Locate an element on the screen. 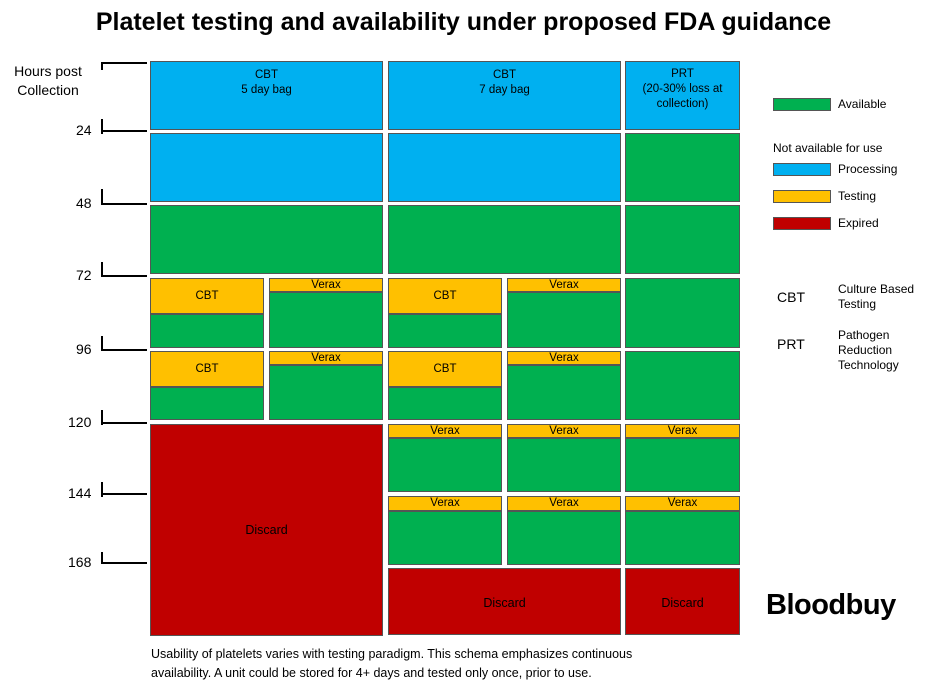 The width and height of the screenshot is (927, 697). cbt7-processing-header: CBT 7 day bag is located at coordinates (504, 95).